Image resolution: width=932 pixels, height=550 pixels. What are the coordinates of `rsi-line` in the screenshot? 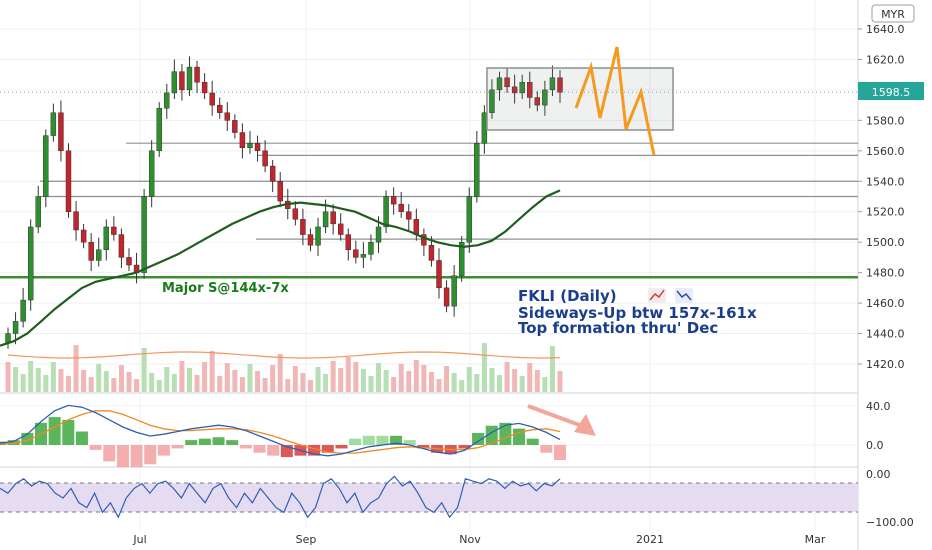 It's located at (280, 497).